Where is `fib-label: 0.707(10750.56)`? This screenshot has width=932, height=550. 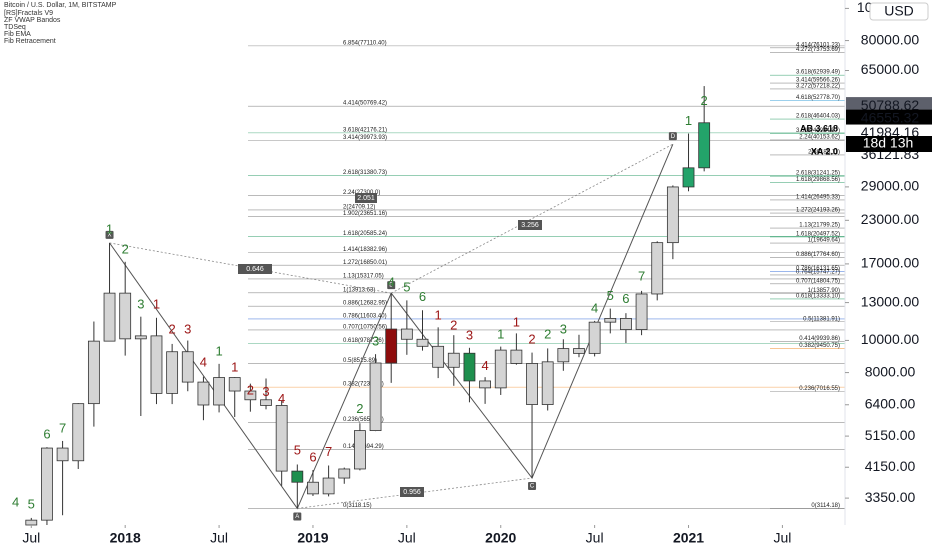 fib-label: 0.707(10750.56) is located at coordinates (365, 328).